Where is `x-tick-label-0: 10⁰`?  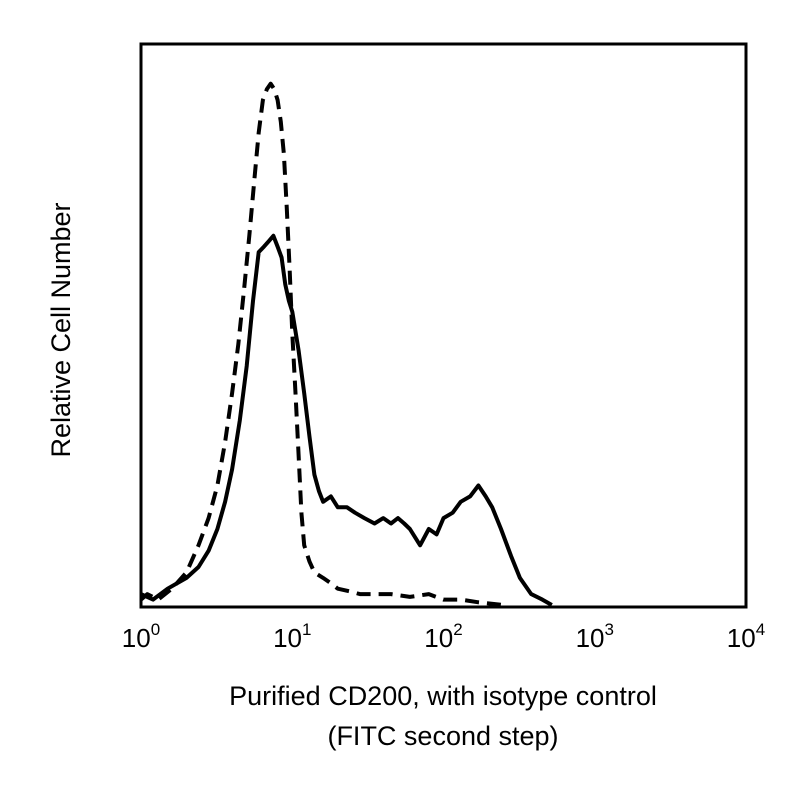
x-tick-label-0: 10⁰ is located at coordinates (141, 636).